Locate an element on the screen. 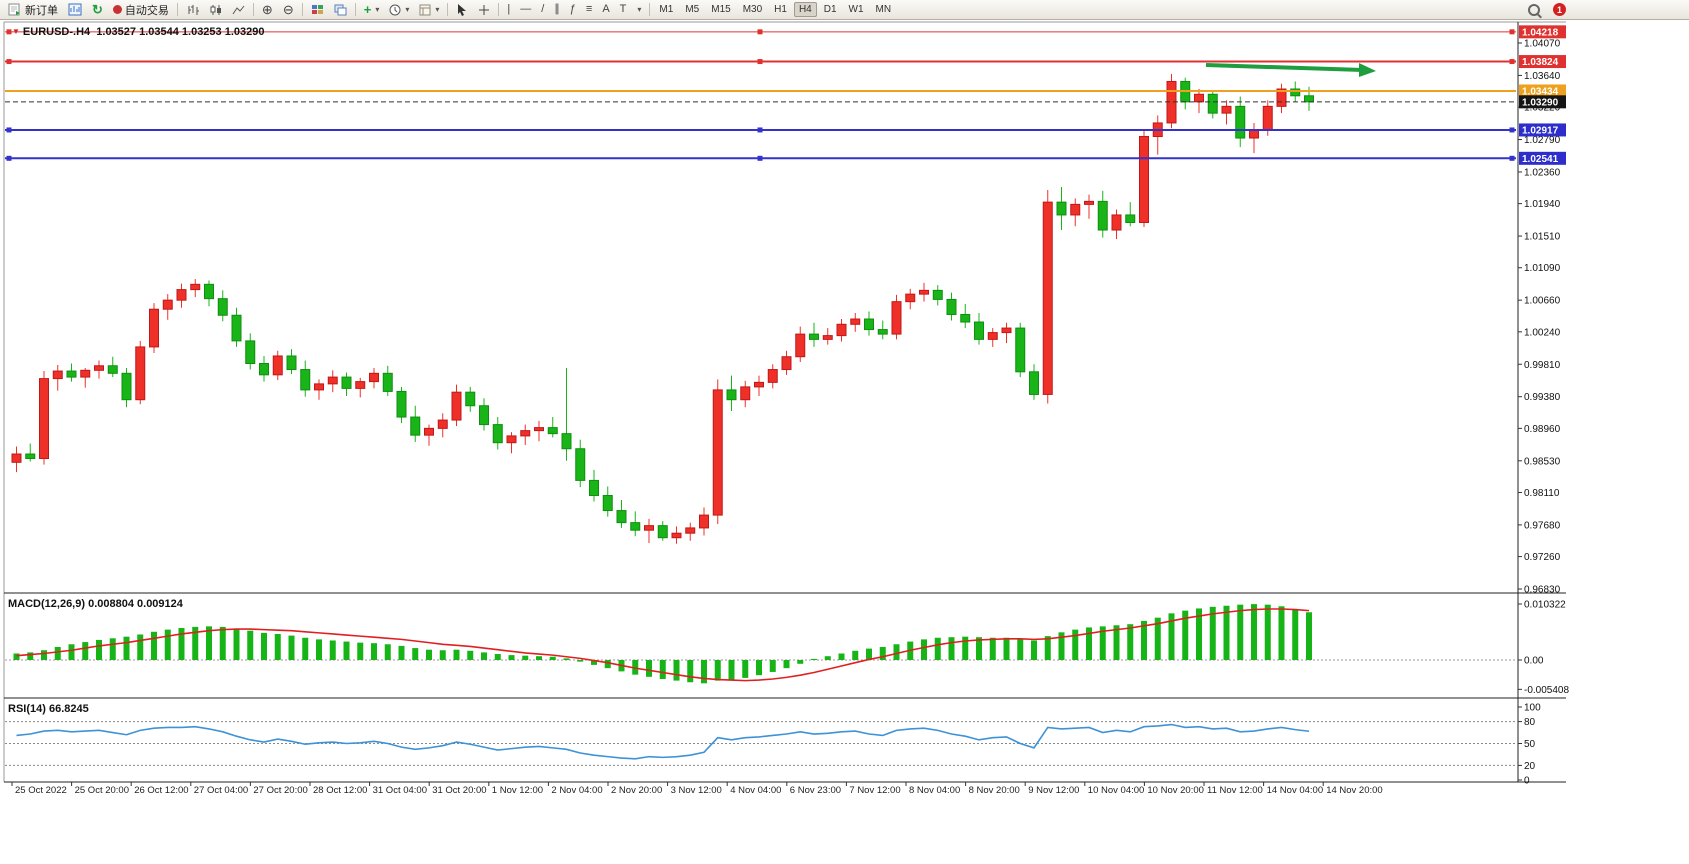 Image resolution: width=1689 pixels, height=864 pixels. timeframe-button-M5: M5 is located at coordinates (692, 9).